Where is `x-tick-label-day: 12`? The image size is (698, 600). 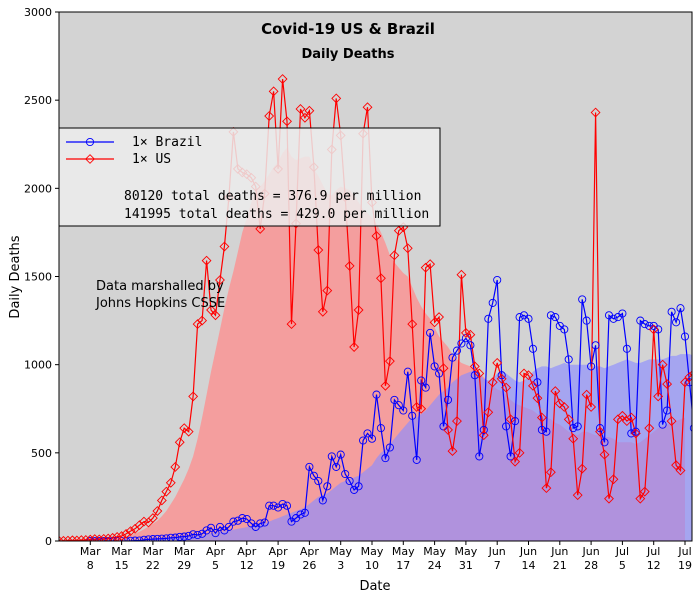
x-tick-label-day: 12 is located at coordinates (654, 565).